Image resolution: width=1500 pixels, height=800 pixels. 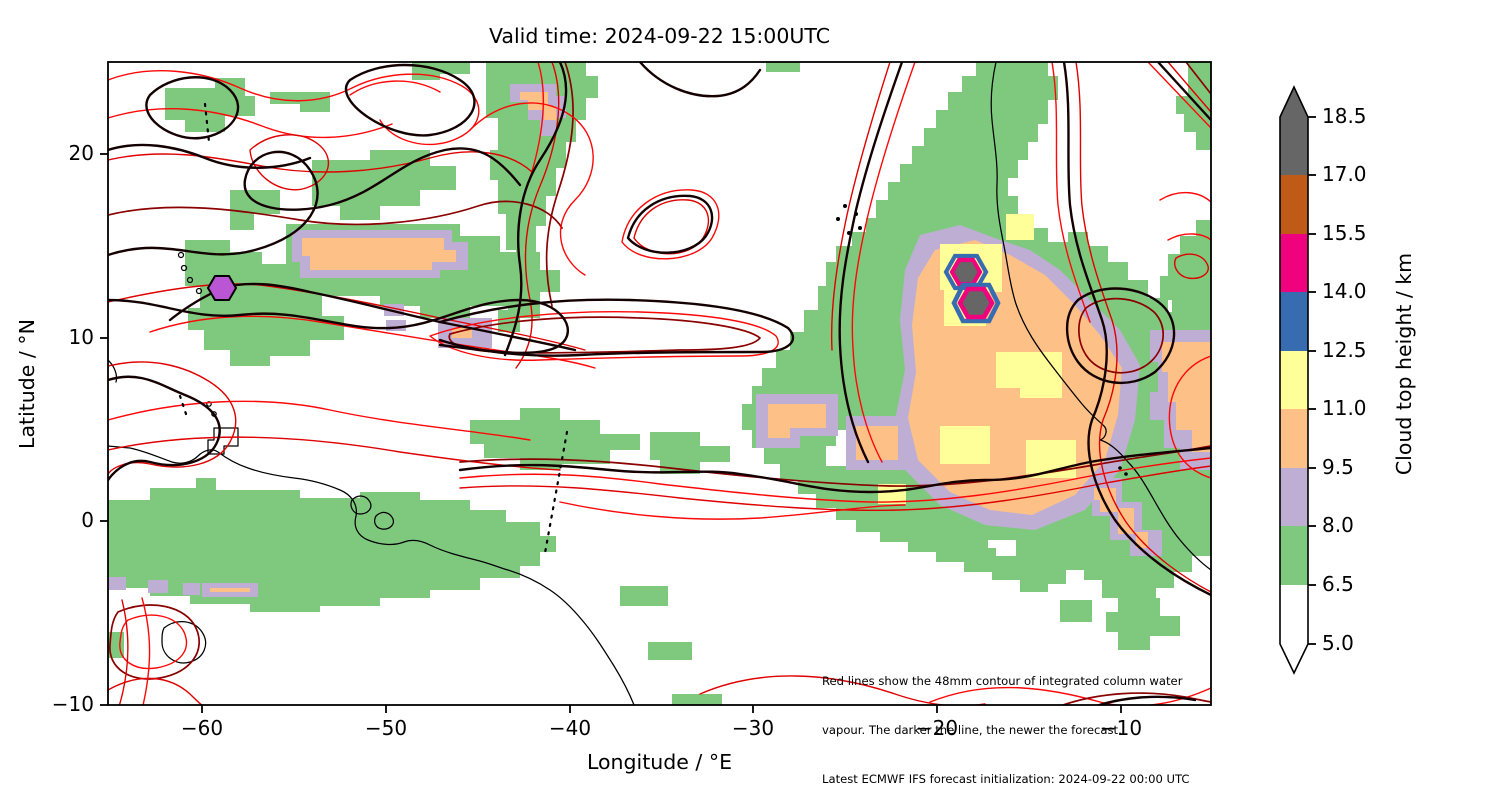 What do you see at coordinates (1294, 658) in the screenshot?
I see `colorbar-arrow-bottom` at bounding box center [1294, 658].